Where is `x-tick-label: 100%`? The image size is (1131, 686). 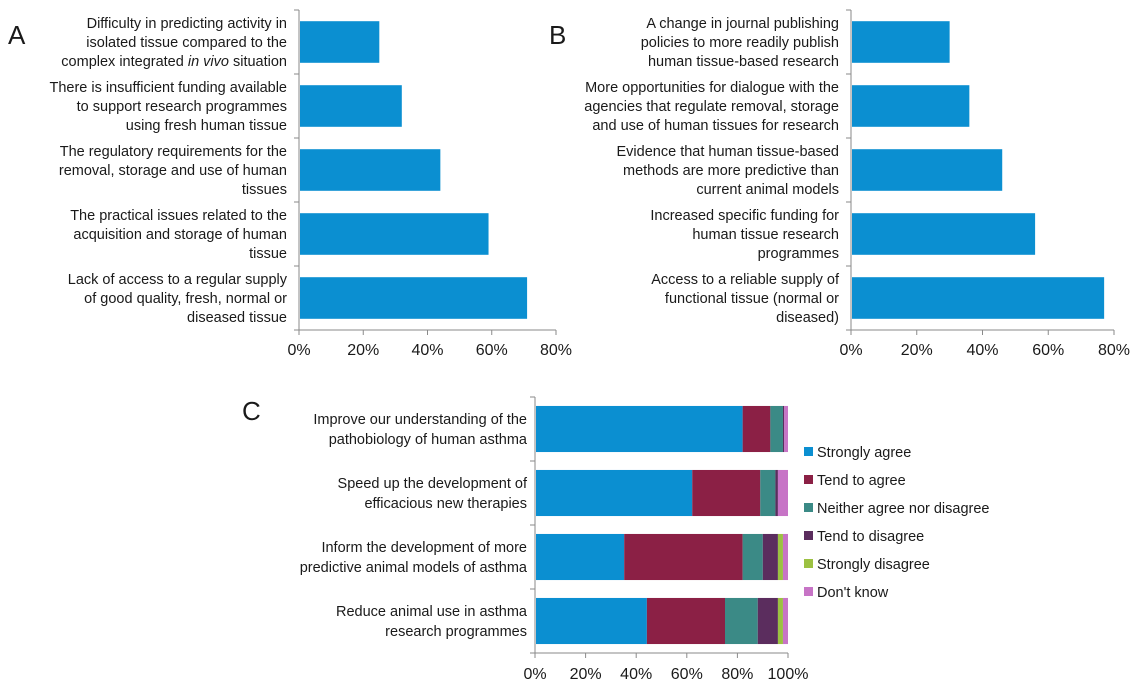
x-tick-label: 100% is located at coordinates (788, 674).